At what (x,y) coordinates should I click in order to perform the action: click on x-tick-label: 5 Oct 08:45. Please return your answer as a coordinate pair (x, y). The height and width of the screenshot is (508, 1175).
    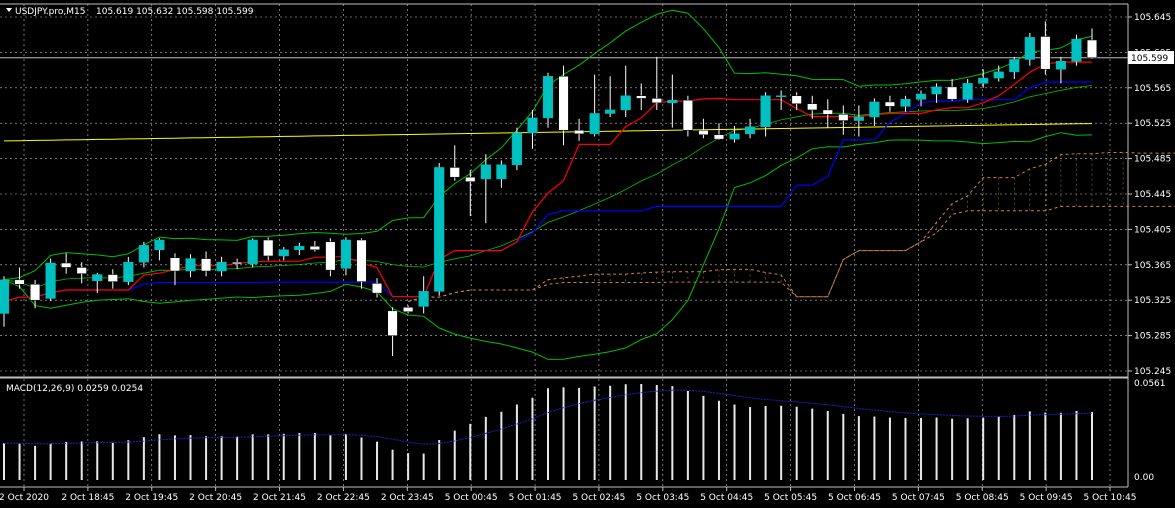
    Looking at the image, I should click on (982, 498).